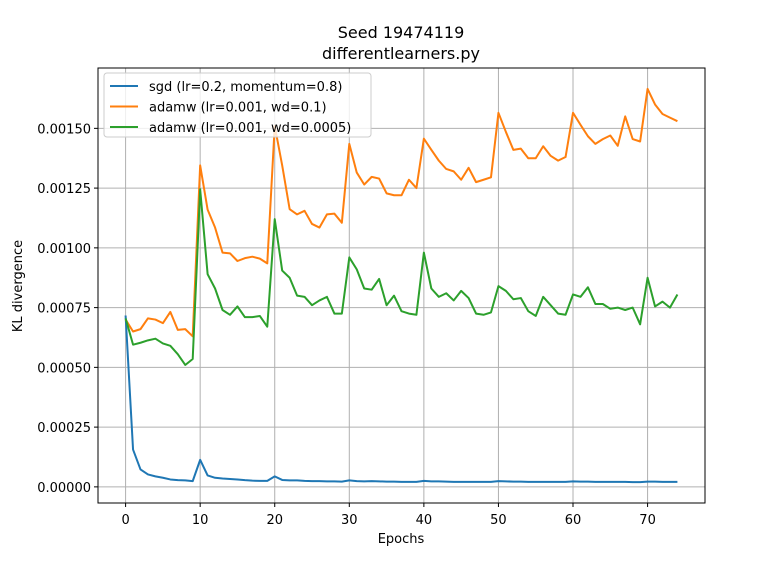 The width and height of the screenshot is (783, 565). What do you see at coordinates (238, 108) in the screenshot?
I see `legend-label-1: adamw (lr=0.001, wd=0.1)` at bounding box center [238, 108].